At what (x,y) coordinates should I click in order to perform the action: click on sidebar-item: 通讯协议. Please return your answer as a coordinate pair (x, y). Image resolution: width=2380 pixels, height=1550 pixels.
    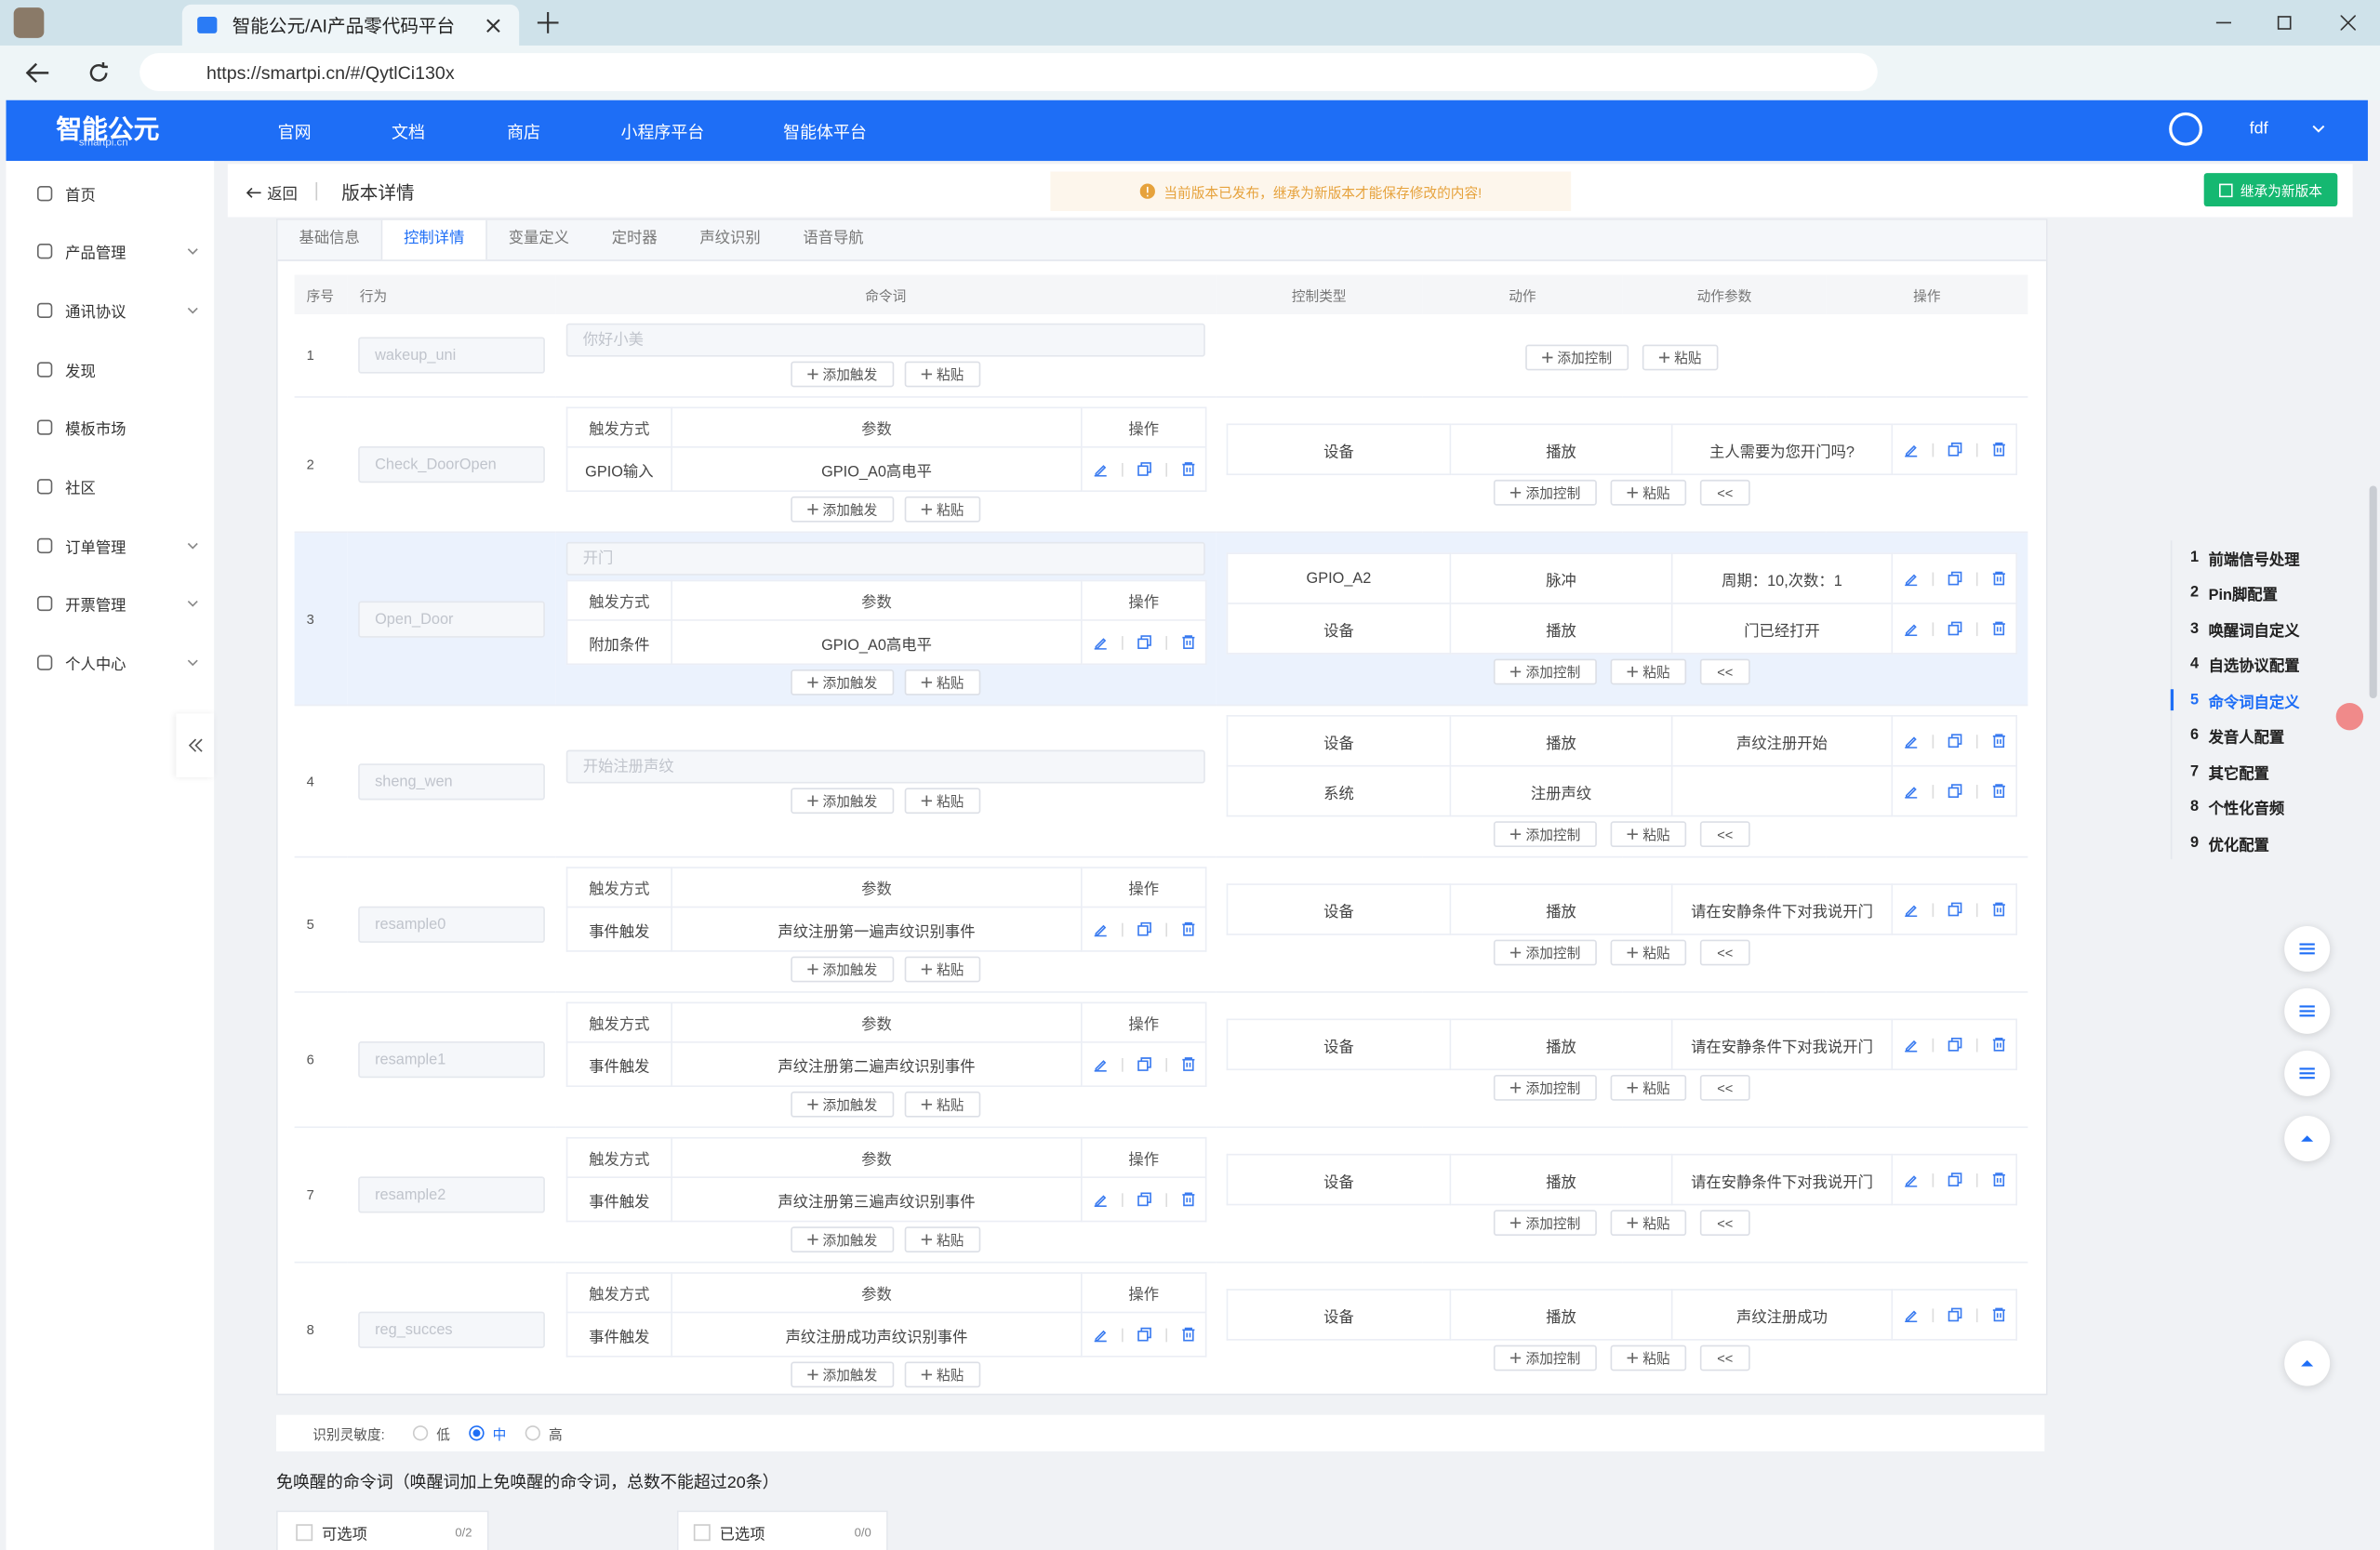
    Looking at the image, I should click on (116, 310).